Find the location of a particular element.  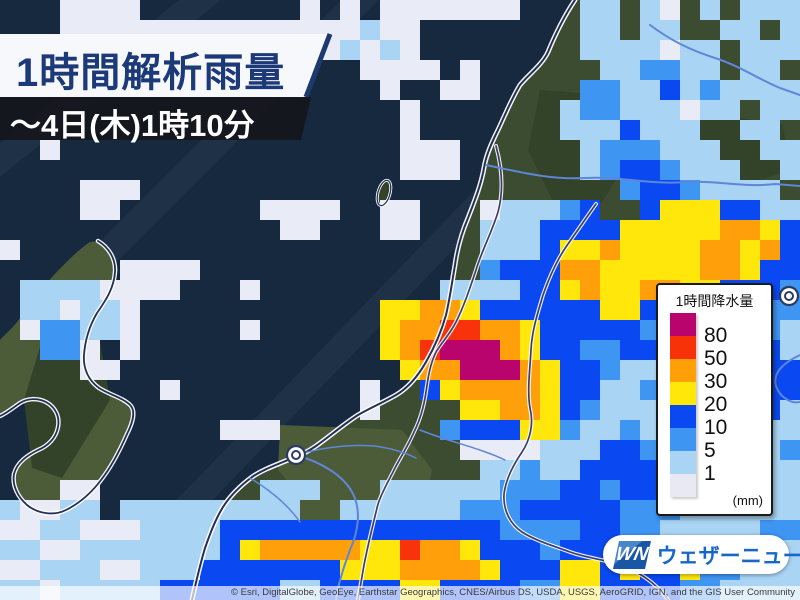

page-title: 1時間解析雨量 is located at coordinates (151, 73).